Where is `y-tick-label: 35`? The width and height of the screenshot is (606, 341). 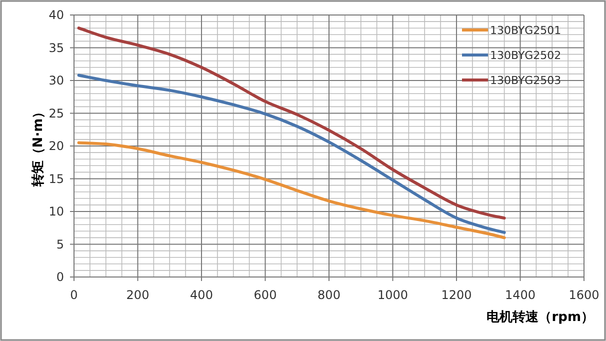 y-tick-label: 35 is located at coordinates (56, 47).